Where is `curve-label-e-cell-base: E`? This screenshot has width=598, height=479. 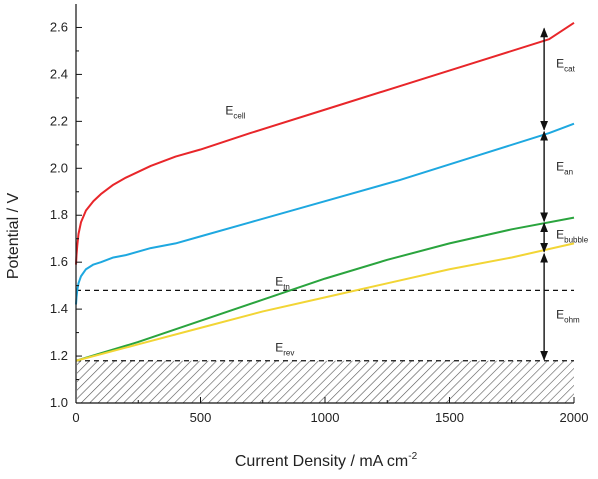
curve-label-e-cell-base: E is located at coordinates (229, 110).